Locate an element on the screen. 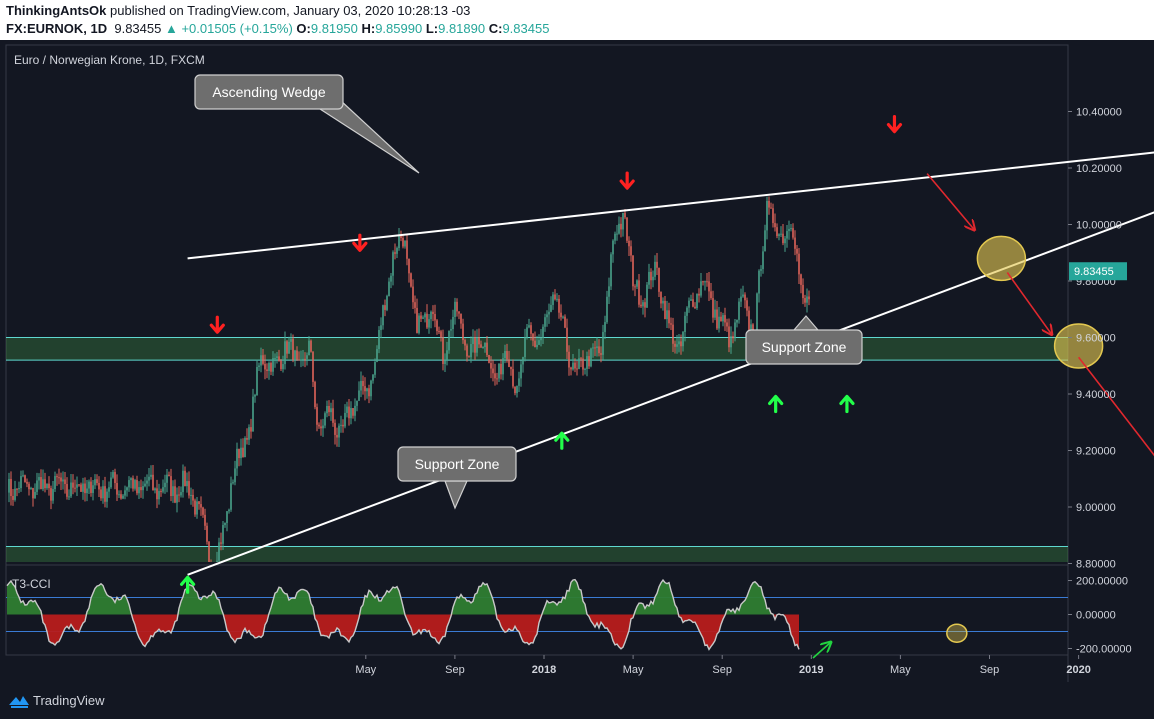 This screenshot has width=1154, height=719. tradingview-brand: TradingView is located at coordinates (69, 700).